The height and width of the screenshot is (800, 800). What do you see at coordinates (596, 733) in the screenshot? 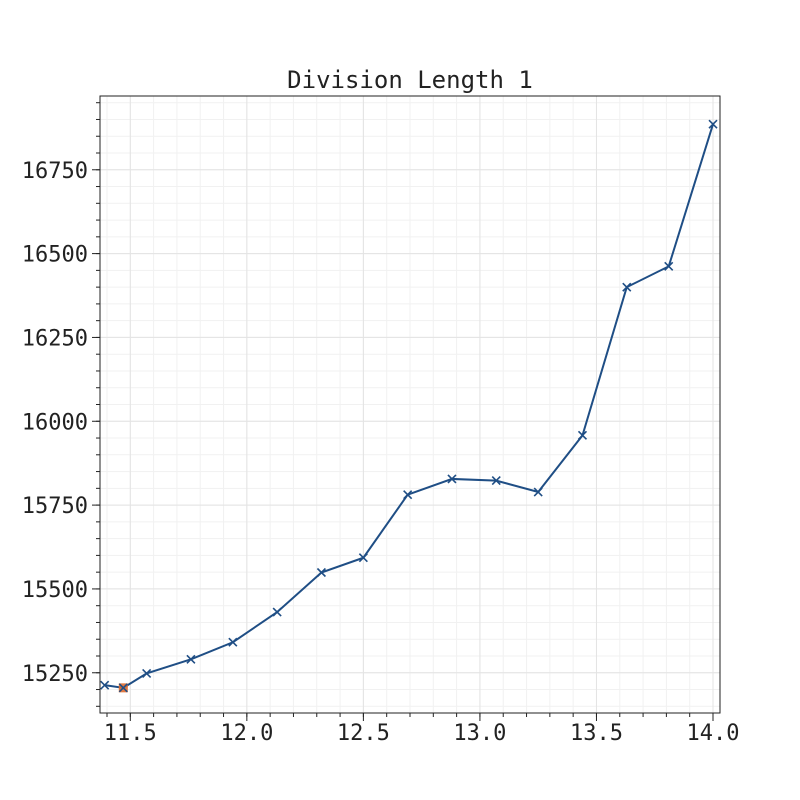
I see `x-tick-label: 13.5` at bounding box center [596, 733].